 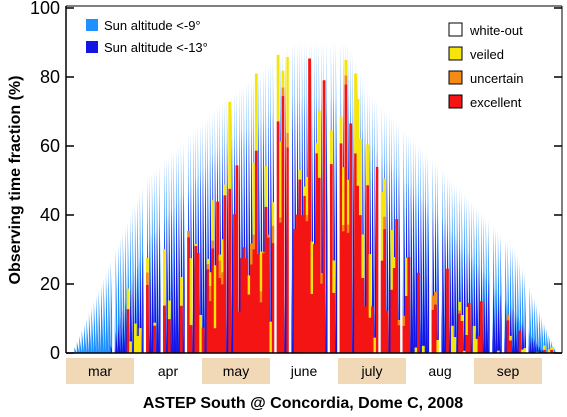 What do you see at coordinates (372, 371) in the screenshot?
I see `month-box-july` at bounding box center [372, 371].